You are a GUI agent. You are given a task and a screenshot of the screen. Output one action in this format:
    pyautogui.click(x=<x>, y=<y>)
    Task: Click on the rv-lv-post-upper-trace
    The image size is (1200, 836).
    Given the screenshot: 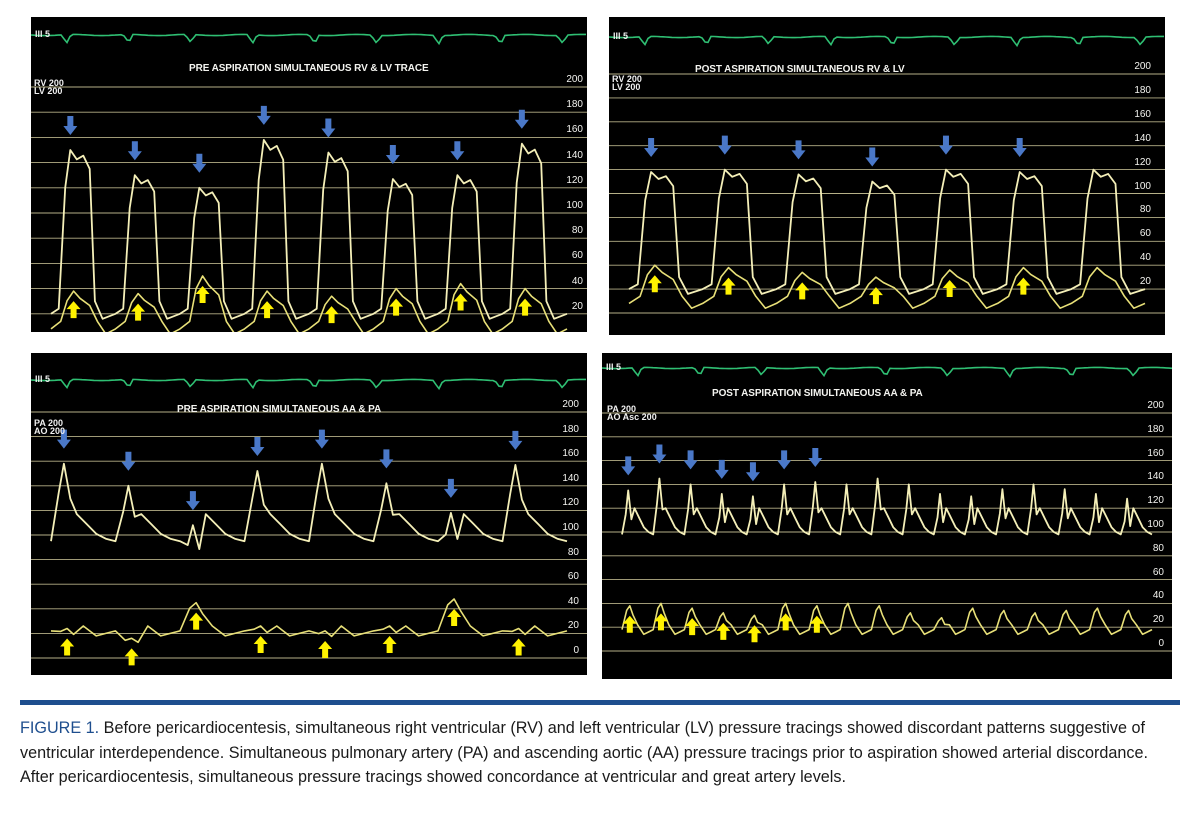 What is the action you would take?
    pyautogui.click(x=887, y=231)
    